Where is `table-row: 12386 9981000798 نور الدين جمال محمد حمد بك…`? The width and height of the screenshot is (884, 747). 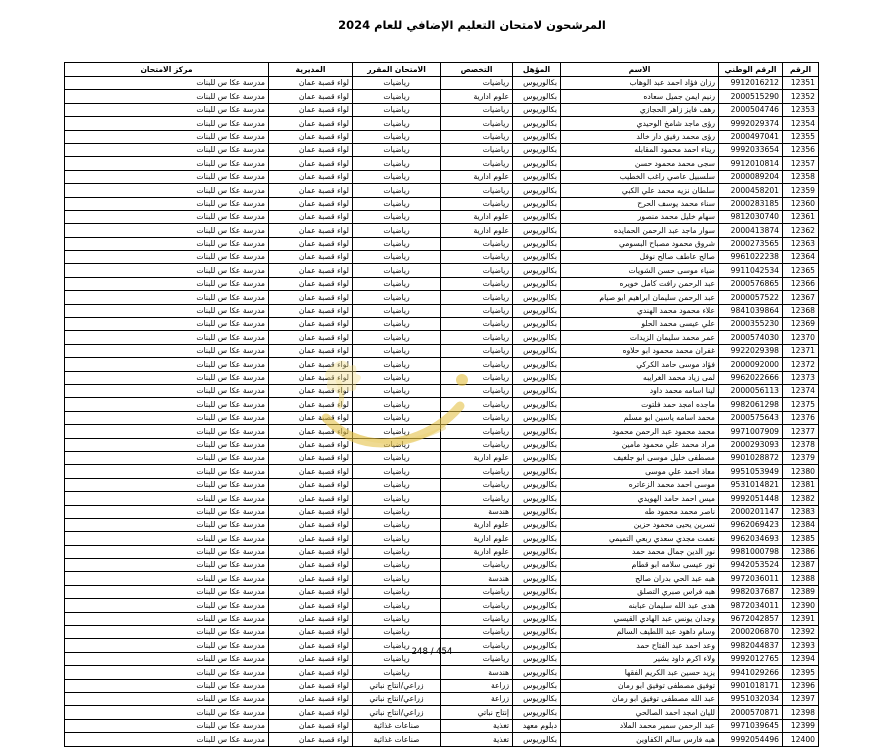 table-row: 12386 9981000798 نور الدين جمال محمد حمد بك… is located at coordinates (441, 552).